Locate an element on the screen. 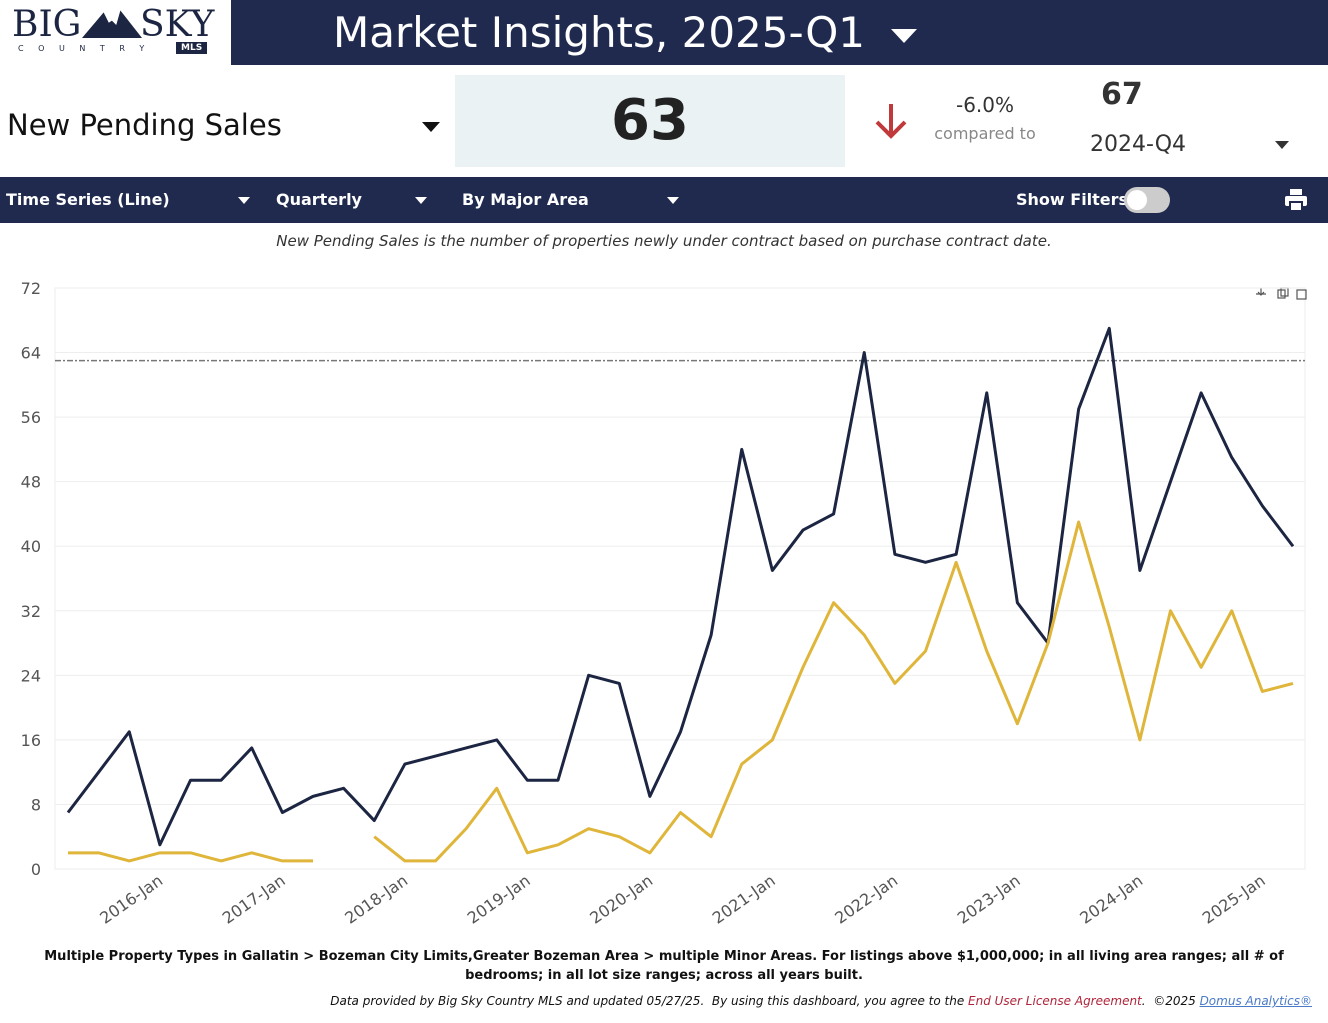  y-tick-label: 64 is located at coordinates (31, 353).